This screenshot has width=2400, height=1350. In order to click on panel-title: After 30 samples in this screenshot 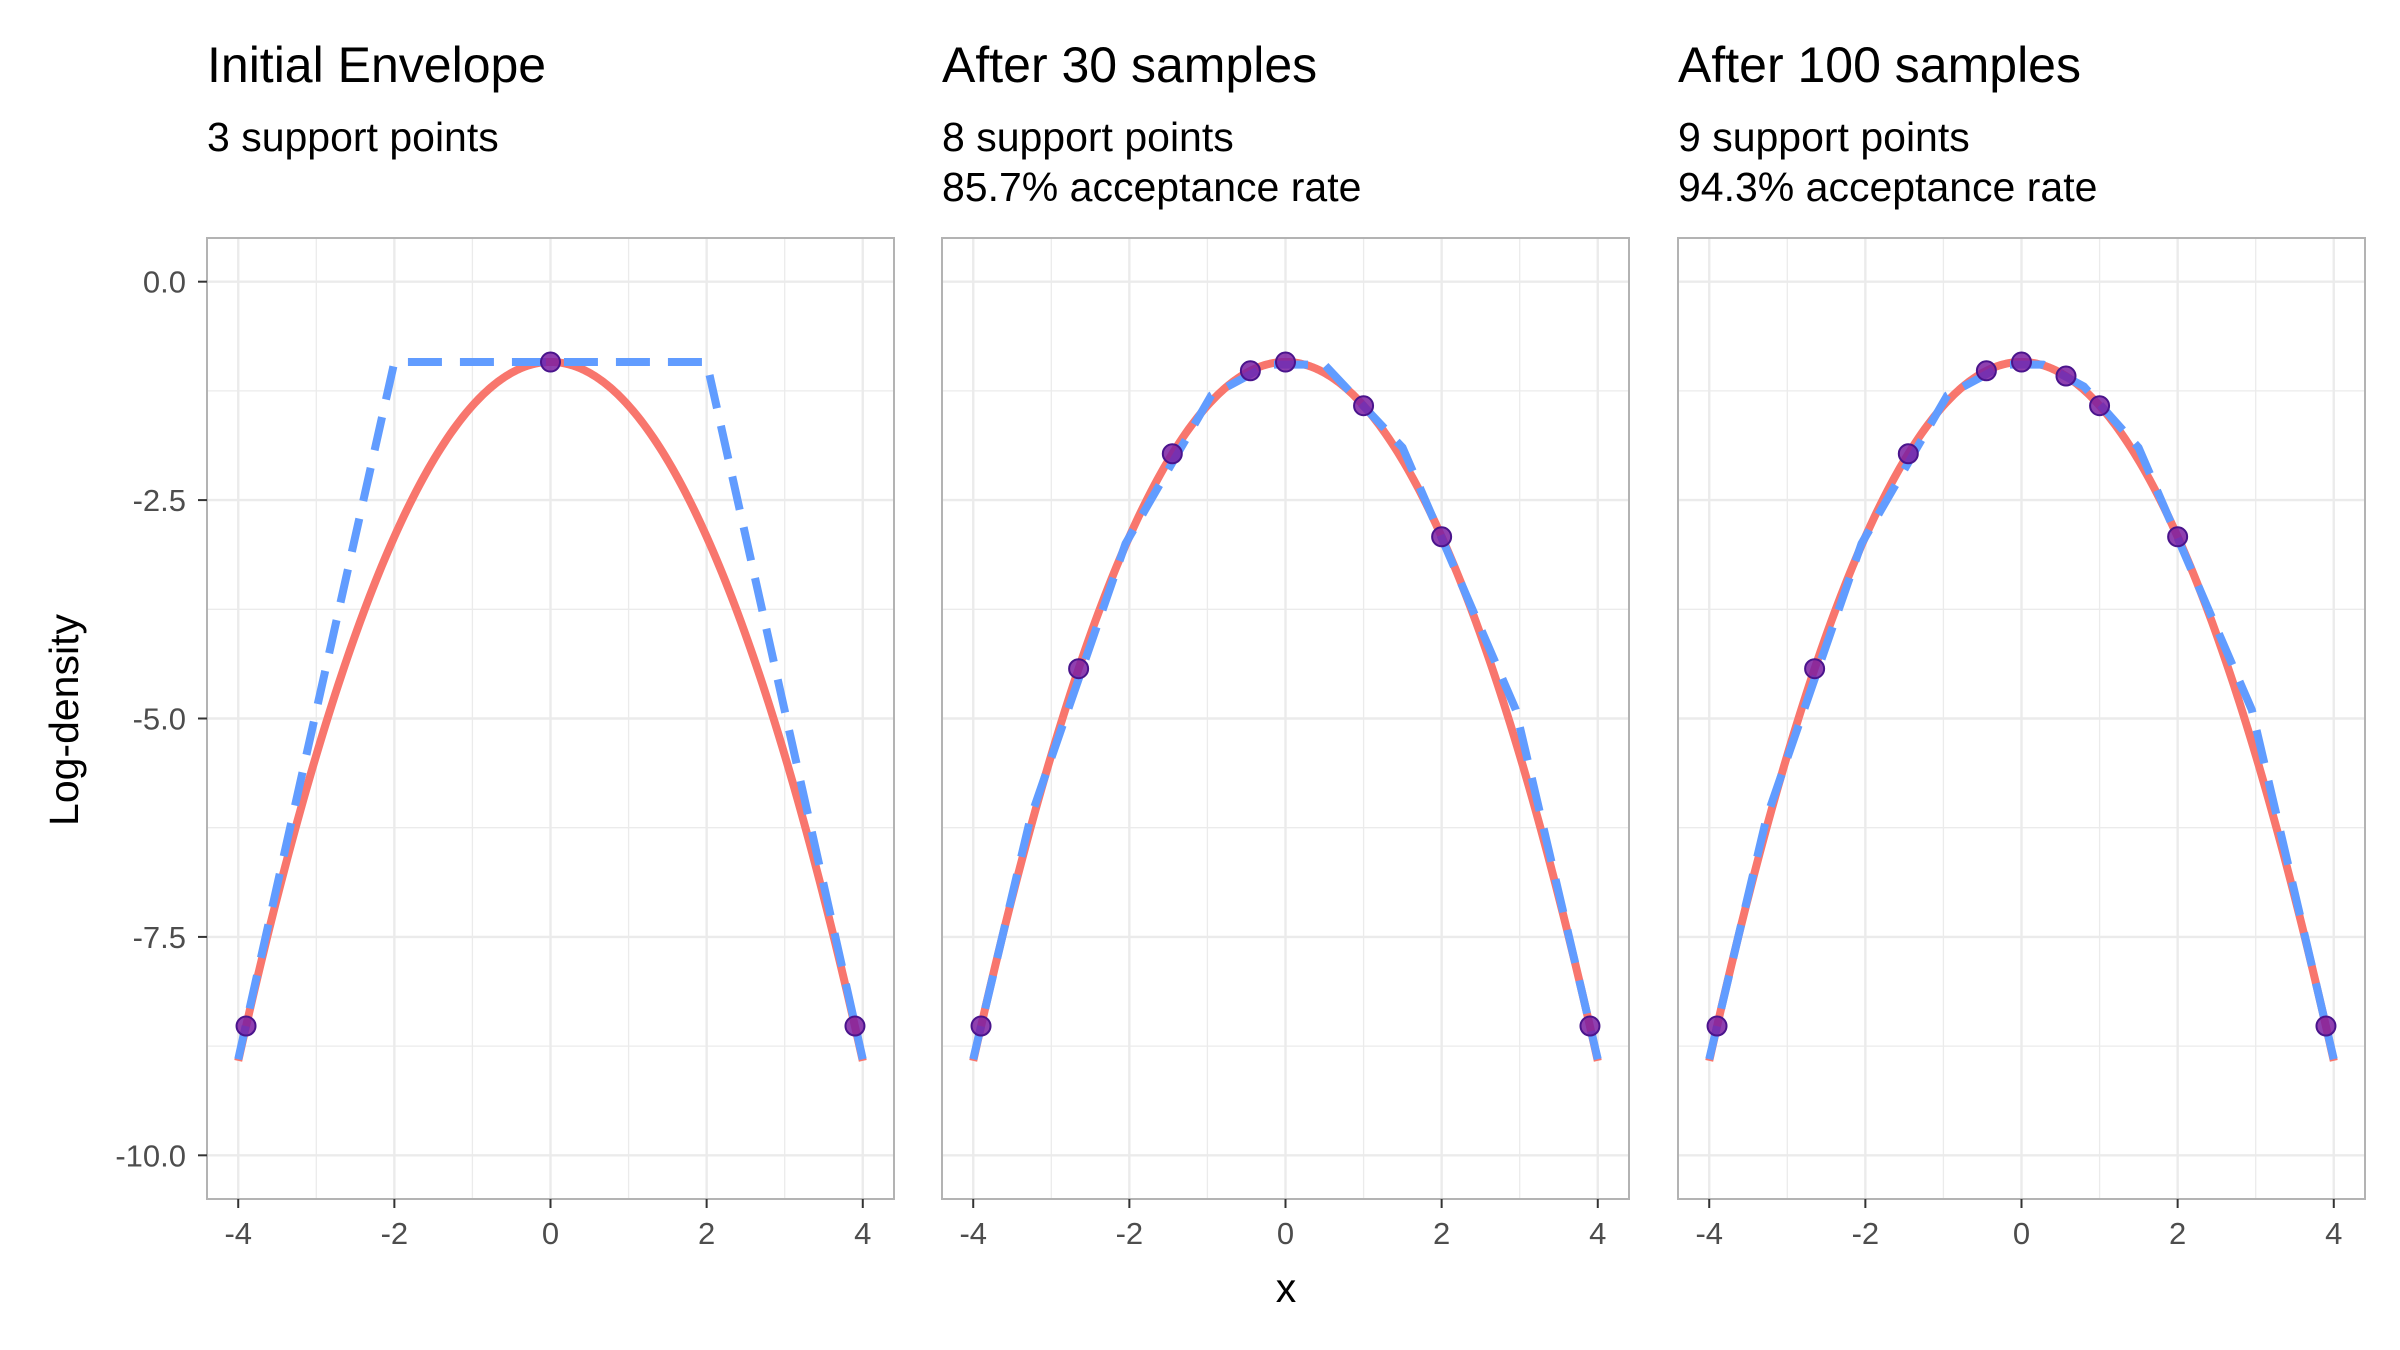, I will do `click(1129, 65)`.